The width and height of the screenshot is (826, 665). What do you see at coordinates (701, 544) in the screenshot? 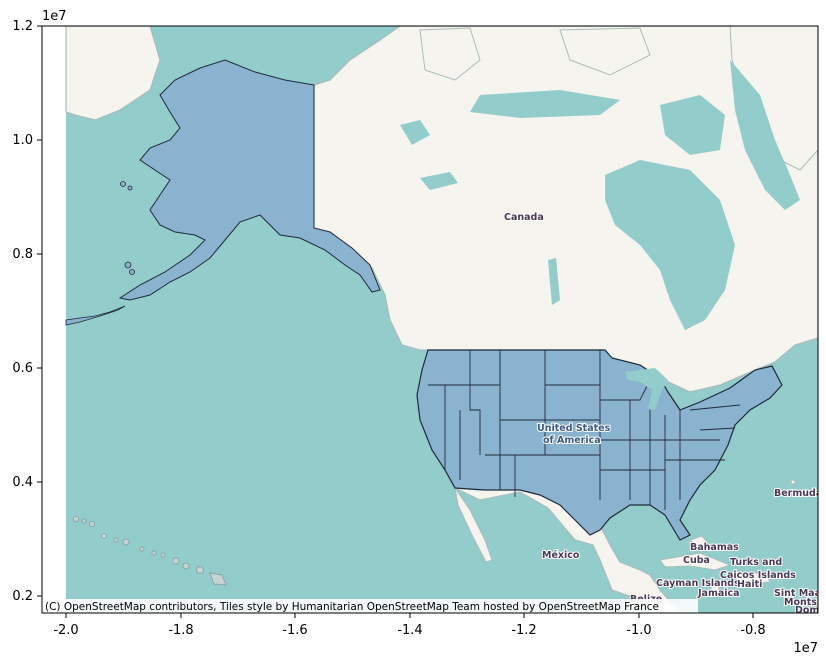
I see `bahamas-islands` at bounding box center [701, 544].